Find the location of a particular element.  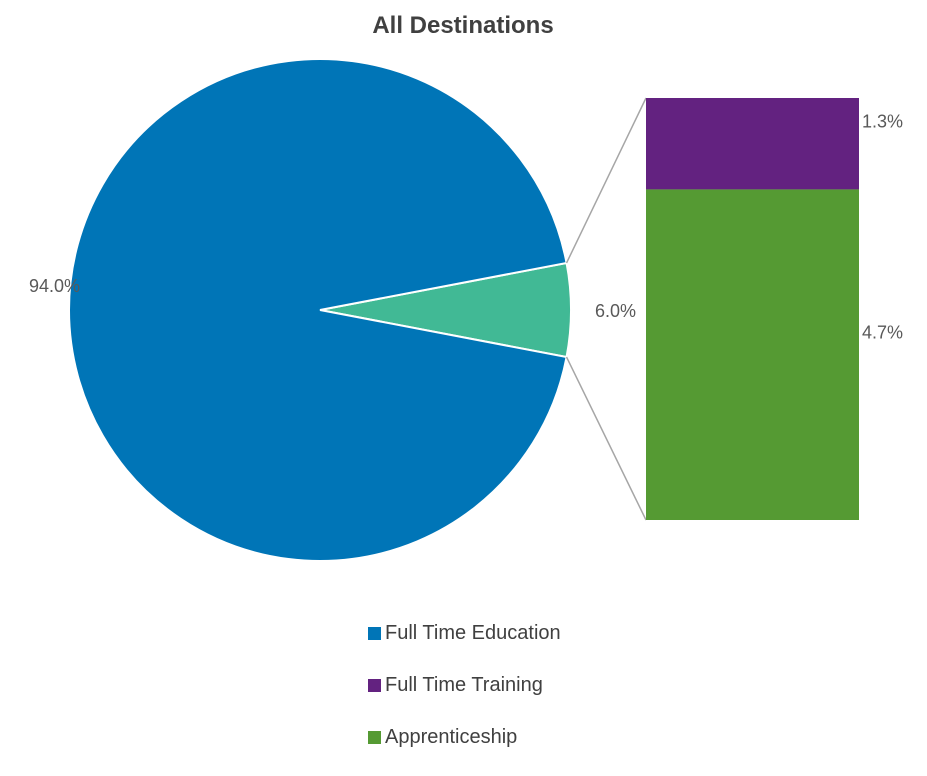

connector-line-top is located at coordinates (606, 180).